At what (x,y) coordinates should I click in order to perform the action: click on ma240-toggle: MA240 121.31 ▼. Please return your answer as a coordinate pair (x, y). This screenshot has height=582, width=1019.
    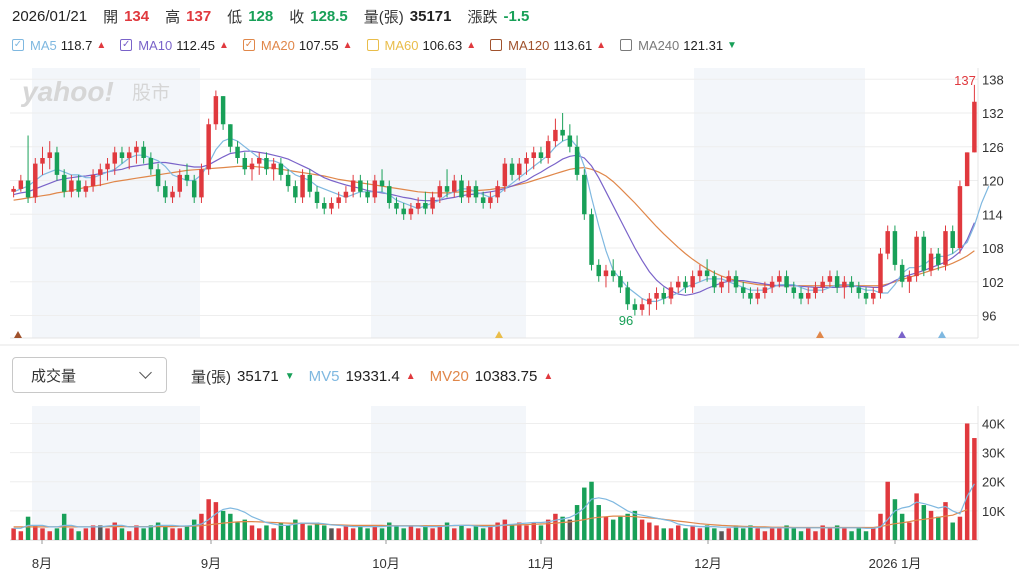
    Looking at the image, I should click on (678, 45).